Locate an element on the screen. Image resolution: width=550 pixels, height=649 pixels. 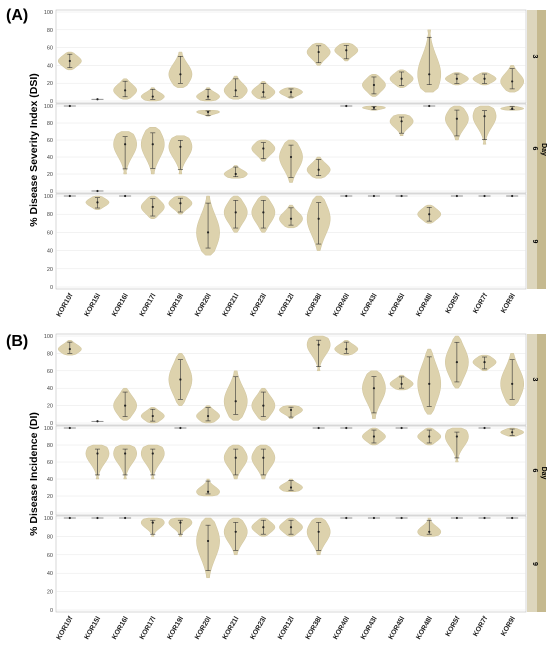
violin-KOR48l is located at coordinates (429, 436).